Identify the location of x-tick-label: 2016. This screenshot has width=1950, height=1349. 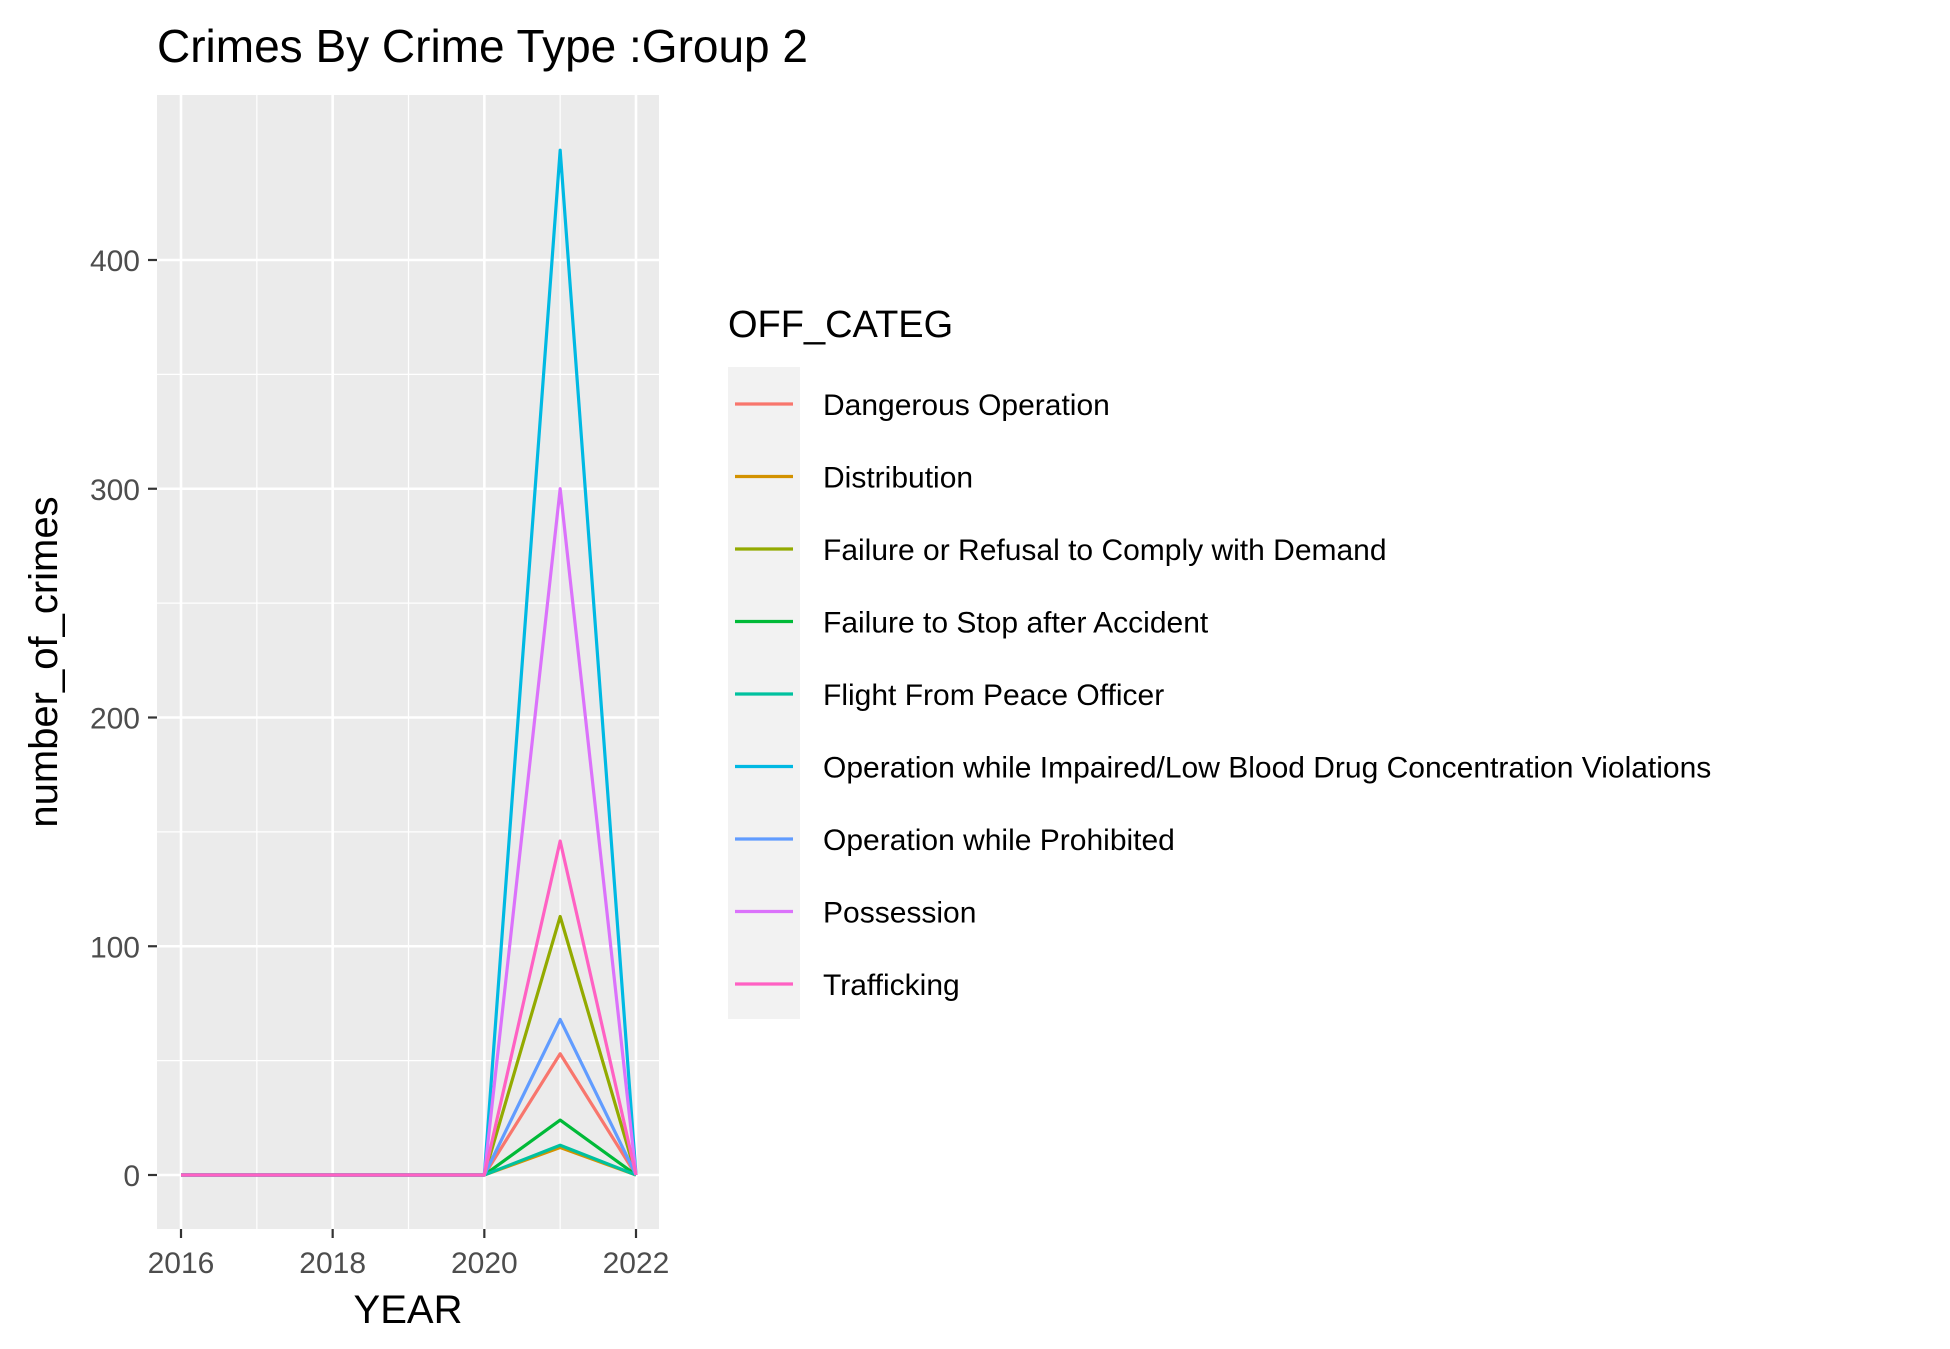
(181, 1263).